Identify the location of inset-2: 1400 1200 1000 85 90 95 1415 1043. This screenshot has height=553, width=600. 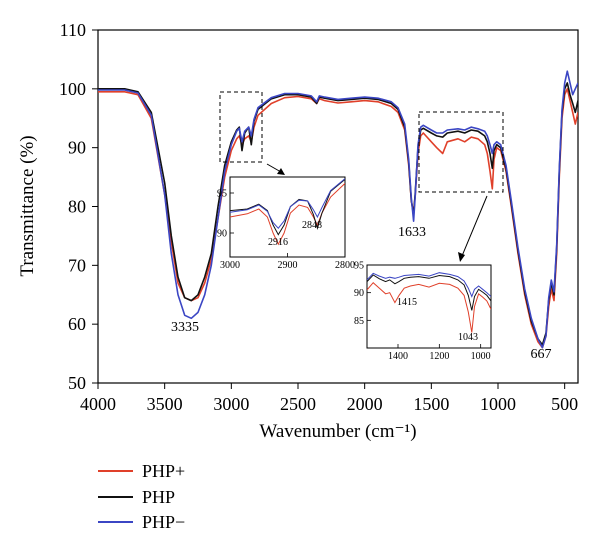
(423, 312).